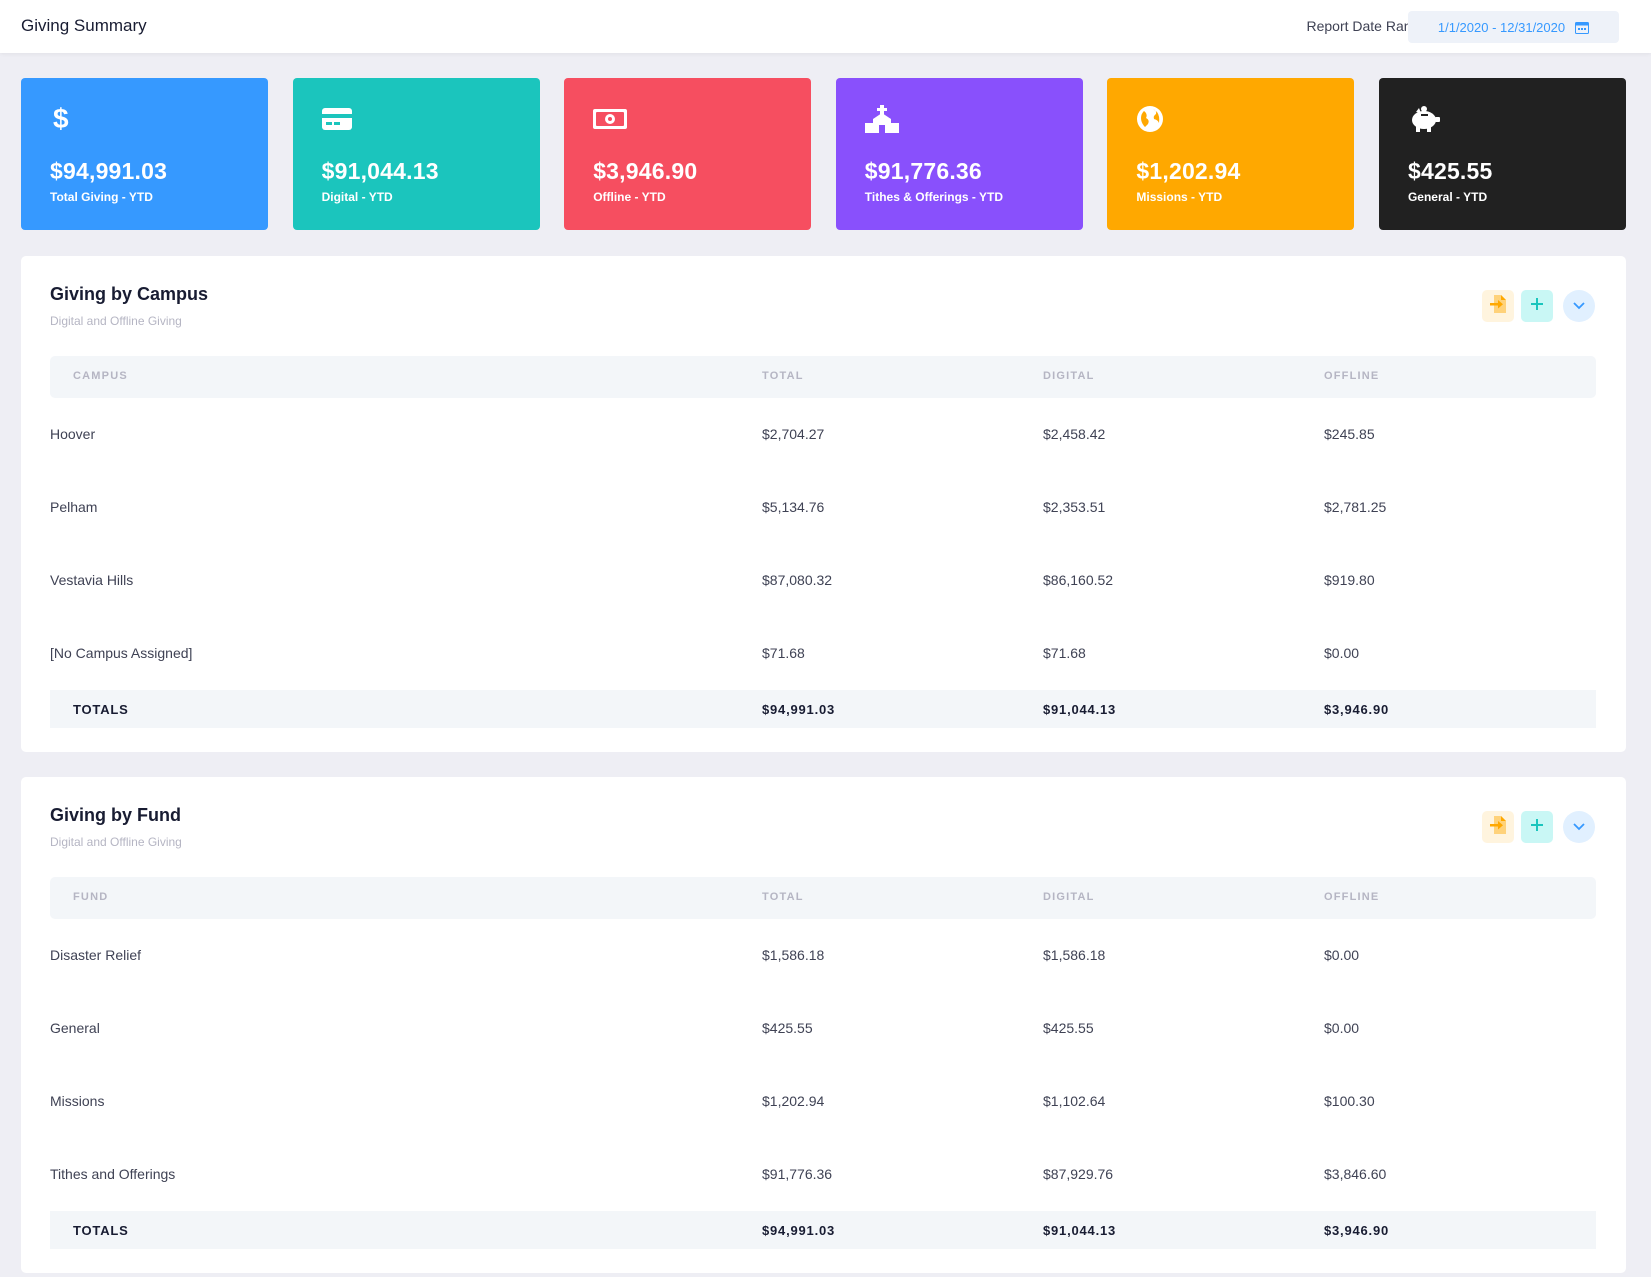 This screenshot has height=1277, width=1651. What do you see at coordinates (610, 119) in the screenshot?
I see `money-bill-icon` at bounding box center [610, 119].